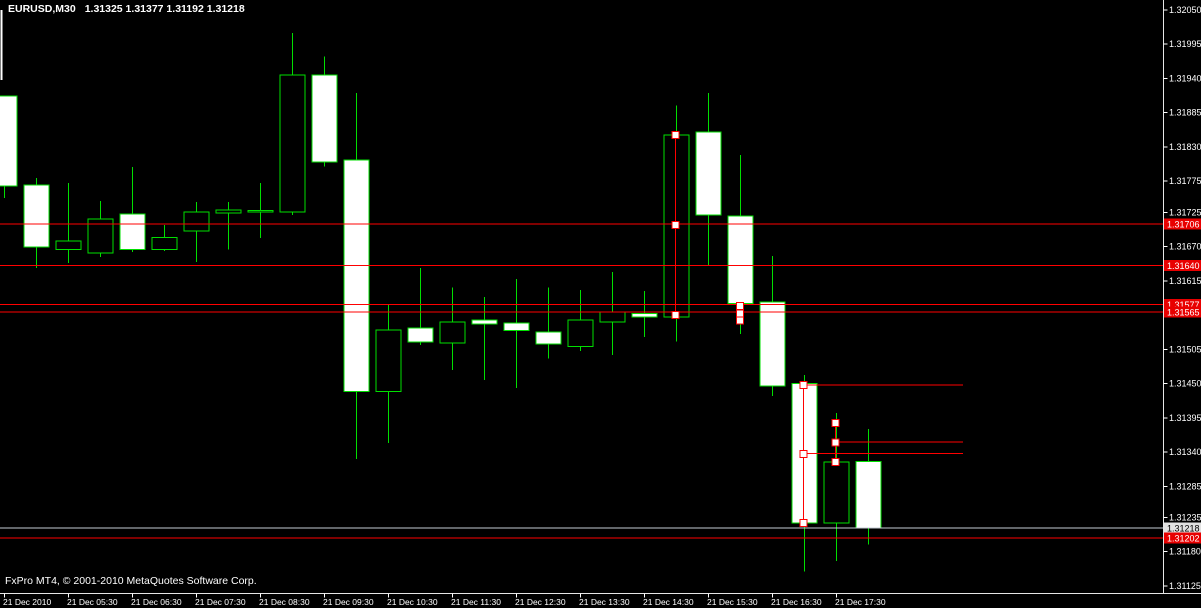 The height and width of the screenshot is (608, 1201). Describe the element at coordinates (1185, 247) in the screenshot. I see `price-tick-label: 1.31670` at that location.